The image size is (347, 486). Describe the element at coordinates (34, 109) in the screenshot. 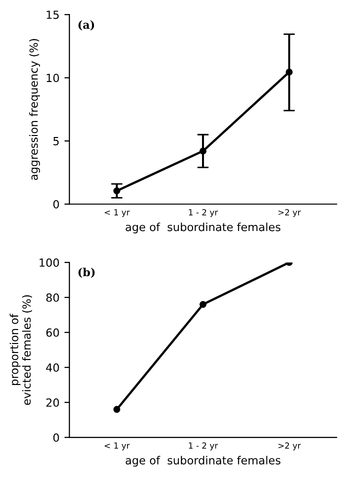

I see `y-axis-title: aggression frequency (%)` at that location.